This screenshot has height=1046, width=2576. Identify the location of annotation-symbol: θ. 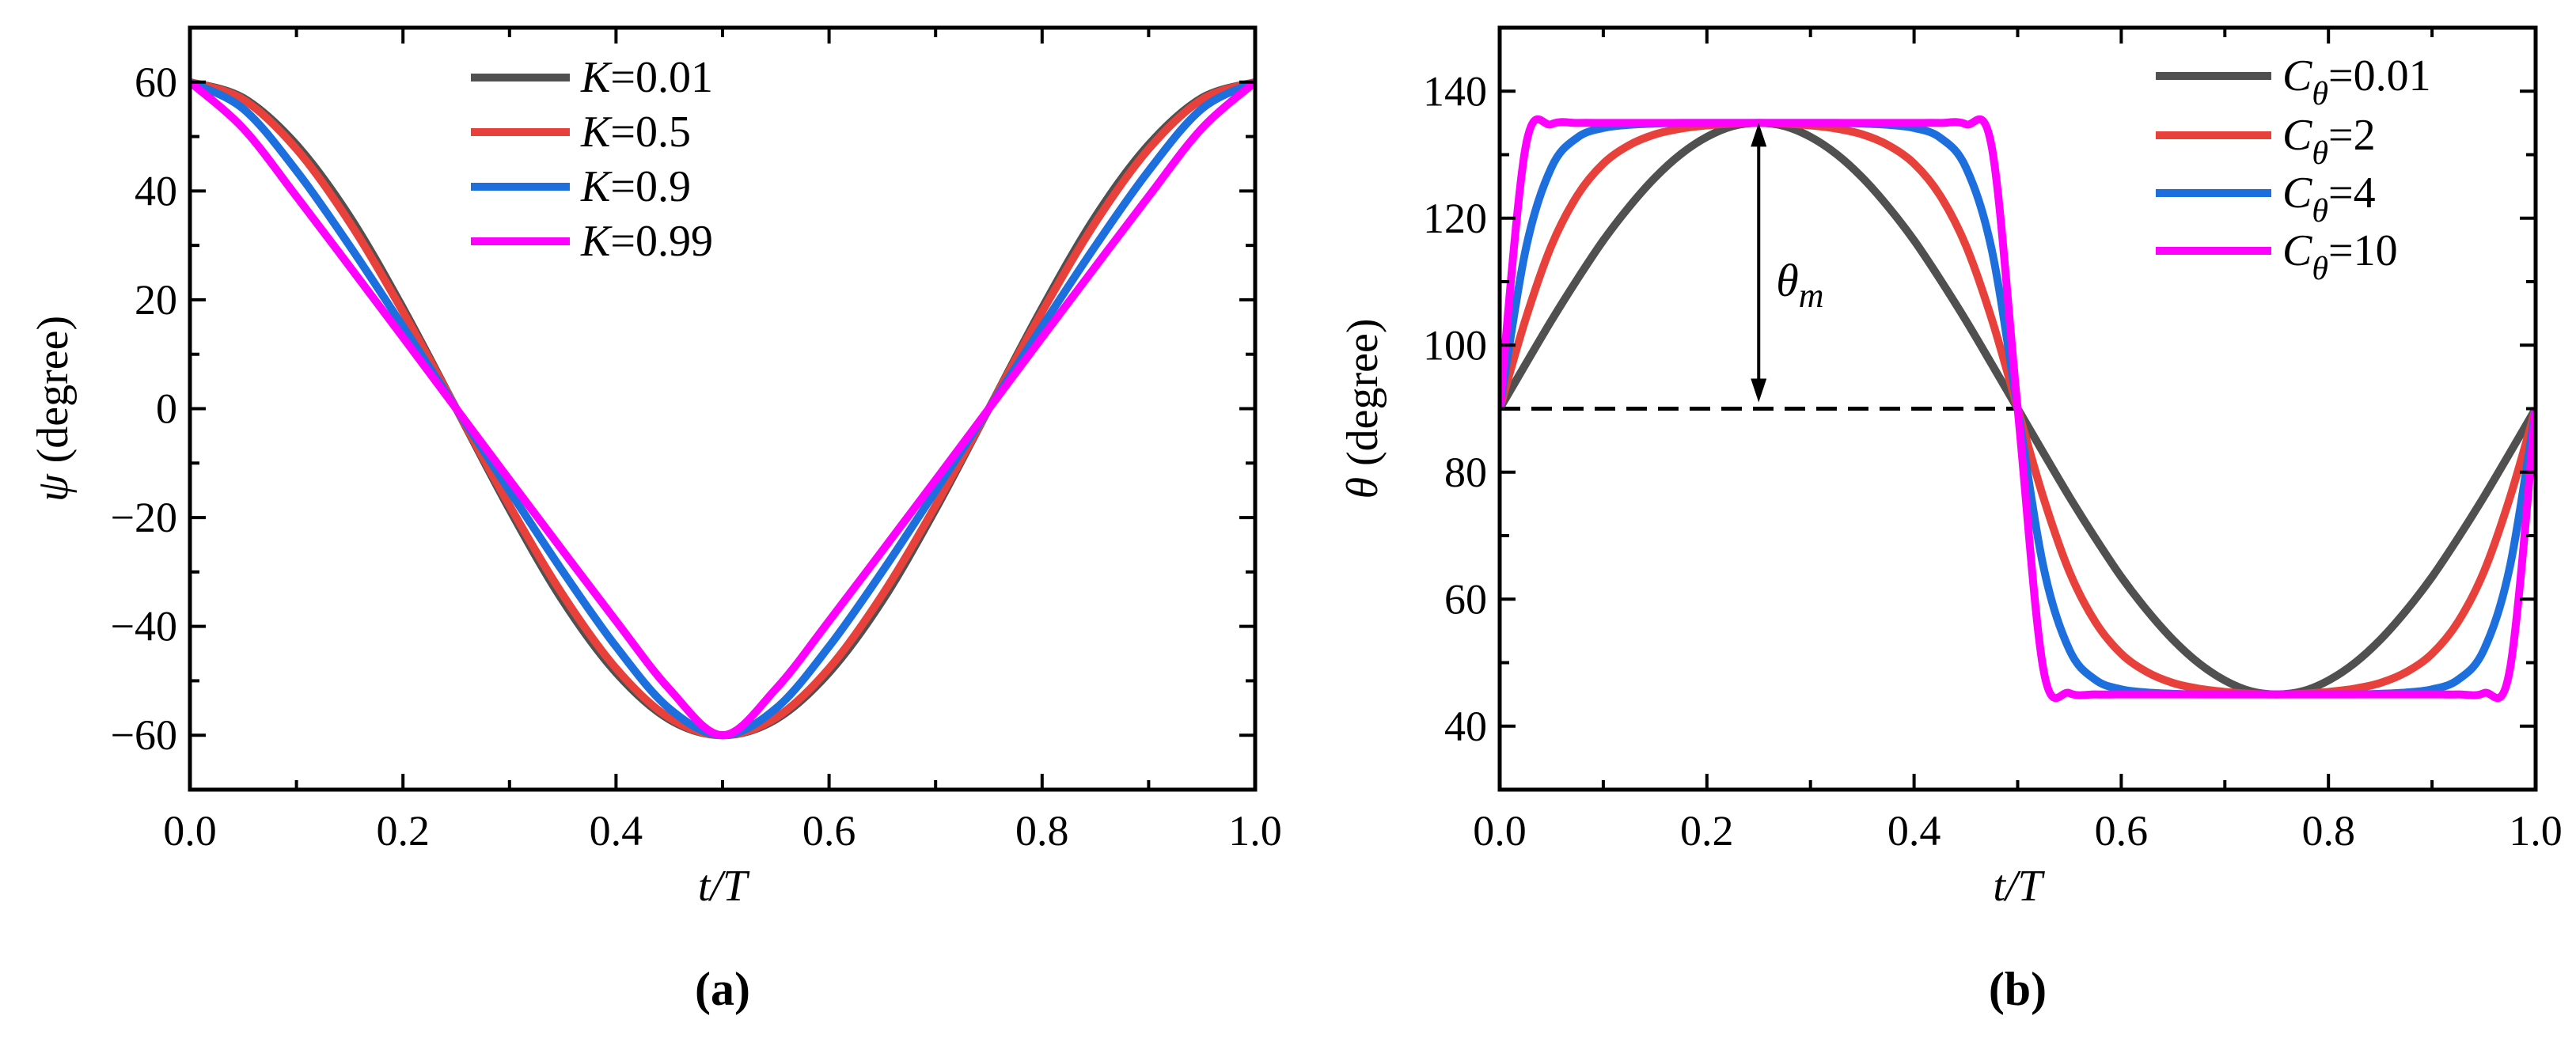
(1787, 280).